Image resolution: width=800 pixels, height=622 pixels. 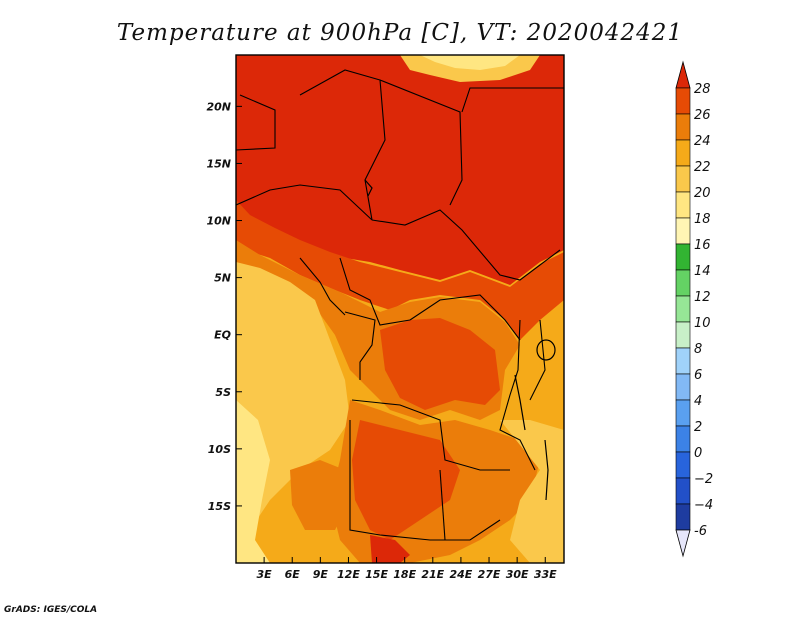 What do you see at coordinates (321, 574) in the screenshot?
I see `x-tick-label: 9E` at bounding box center [321, 574].